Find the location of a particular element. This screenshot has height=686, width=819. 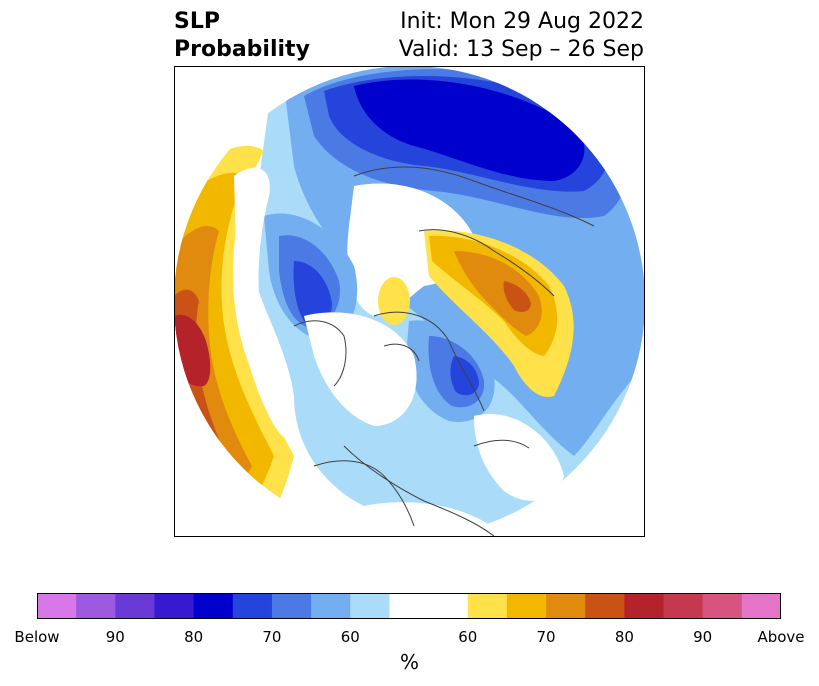

colorbar-unit-label: % is located at coordinates (409, 662).